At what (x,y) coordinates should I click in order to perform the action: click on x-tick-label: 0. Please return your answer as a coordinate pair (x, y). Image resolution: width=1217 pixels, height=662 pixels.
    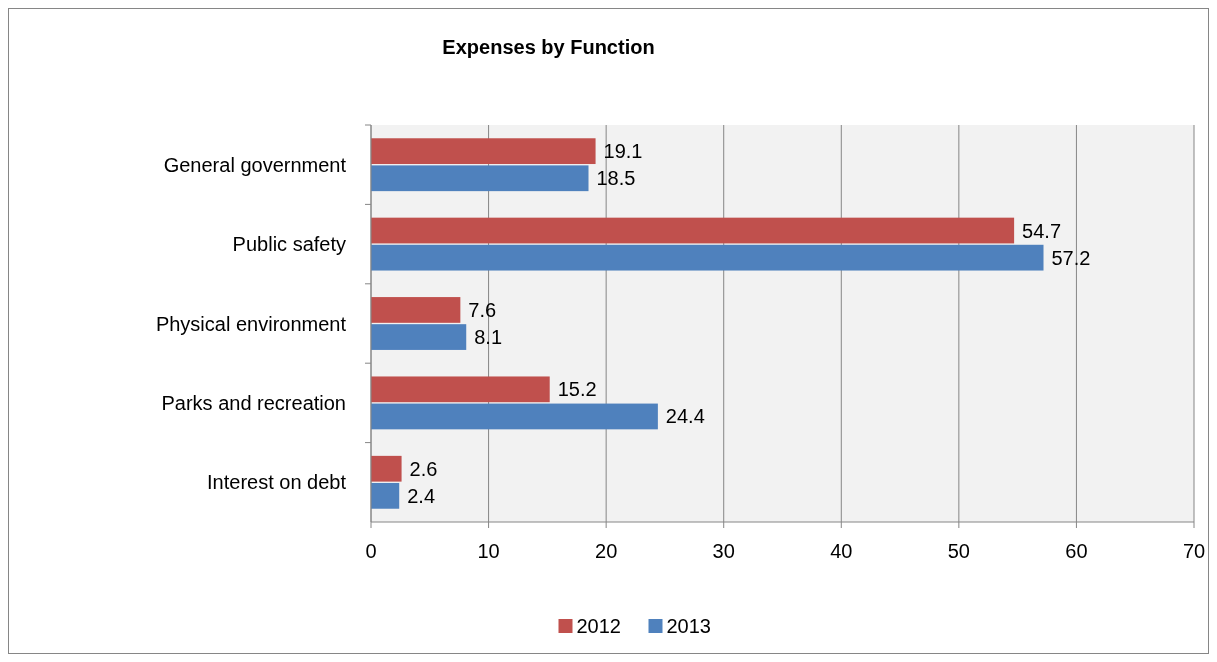
    Looking at the image, I should click on (371, 551).